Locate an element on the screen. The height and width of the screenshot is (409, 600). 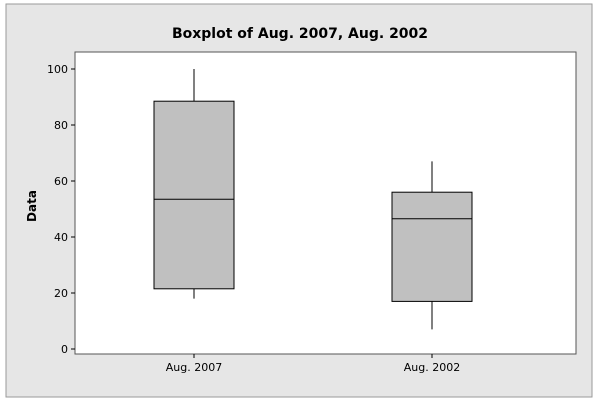
y-tick-label: 80 is located at coordinates (61, 125).